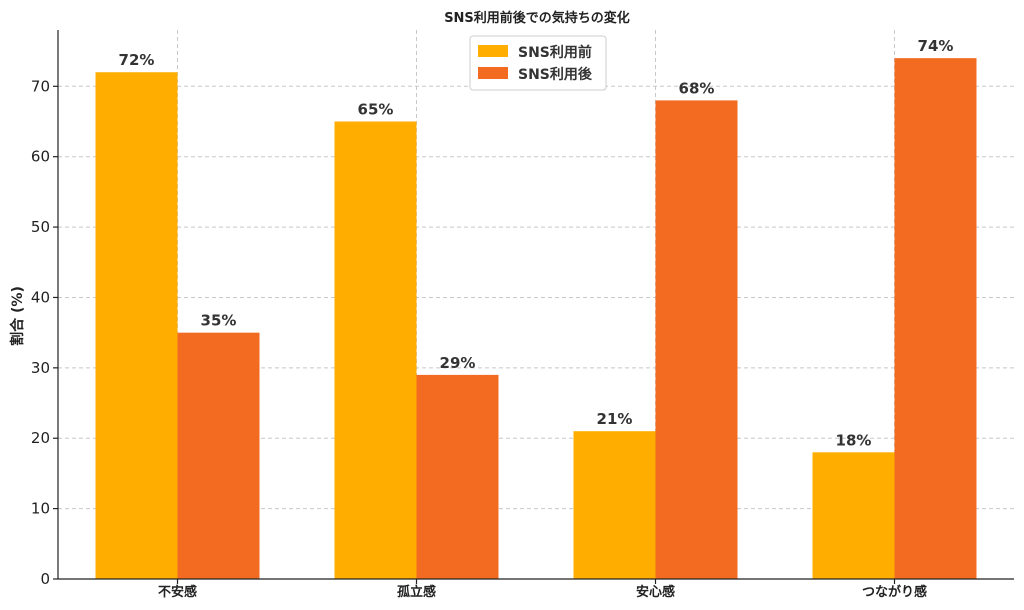 The width and height of the screenshot is (1024, 610). Describe the element at coordinates (894, 592) in the screenshot. I see `x-tick-label: つながり感` at that location.